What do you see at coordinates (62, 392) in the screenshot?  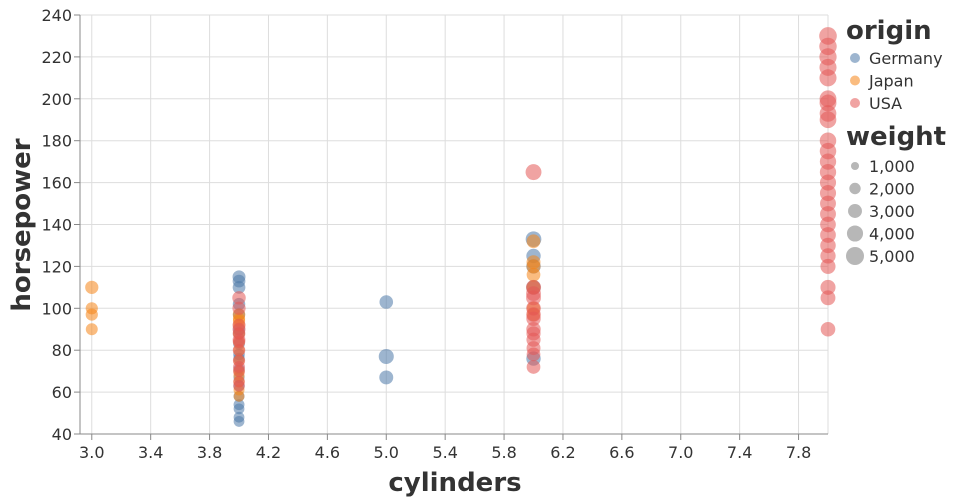 I see `y-tick-label: 60` at bounding box center [62, 392].